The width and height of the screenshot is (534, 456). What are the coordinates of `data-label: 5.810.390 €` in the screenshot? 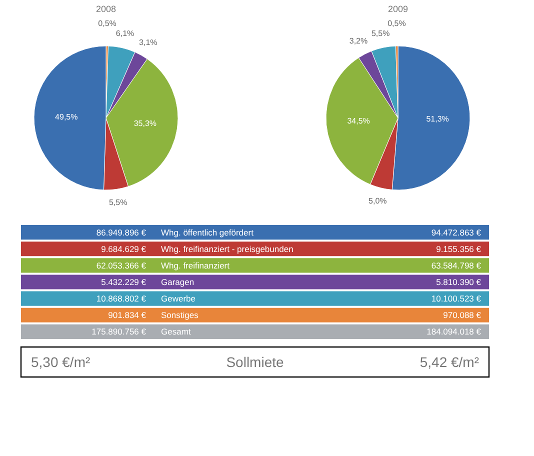 It's located at (459, 282).